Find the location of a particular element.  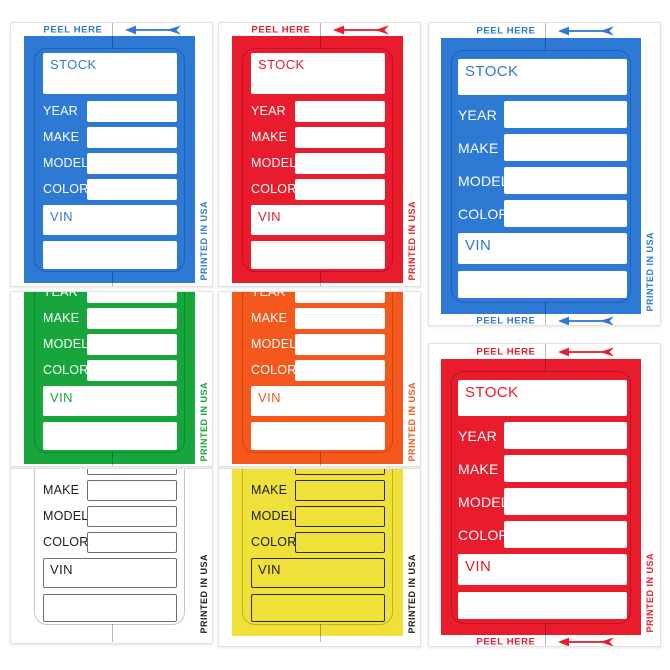

tag-green-small-cropped: PEEL HERE STOCK YEAR is located at coordinates (111, 379).